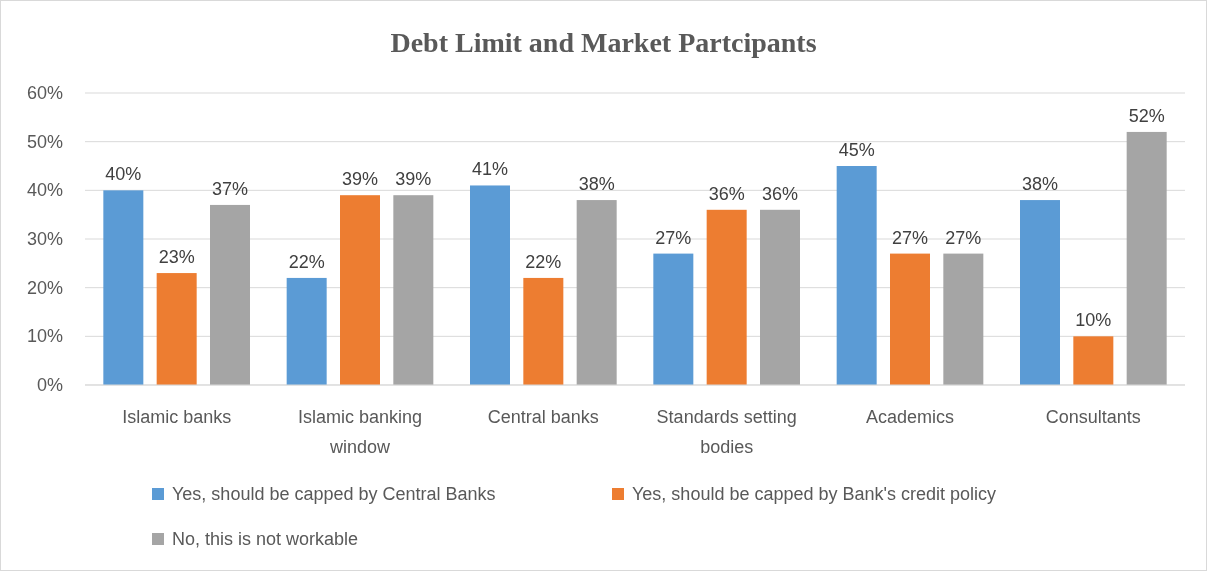 The image size is (1207, 571). I want to click on legend-label: Yes, should be capped by Bank's credit policy, so click(814, 494).